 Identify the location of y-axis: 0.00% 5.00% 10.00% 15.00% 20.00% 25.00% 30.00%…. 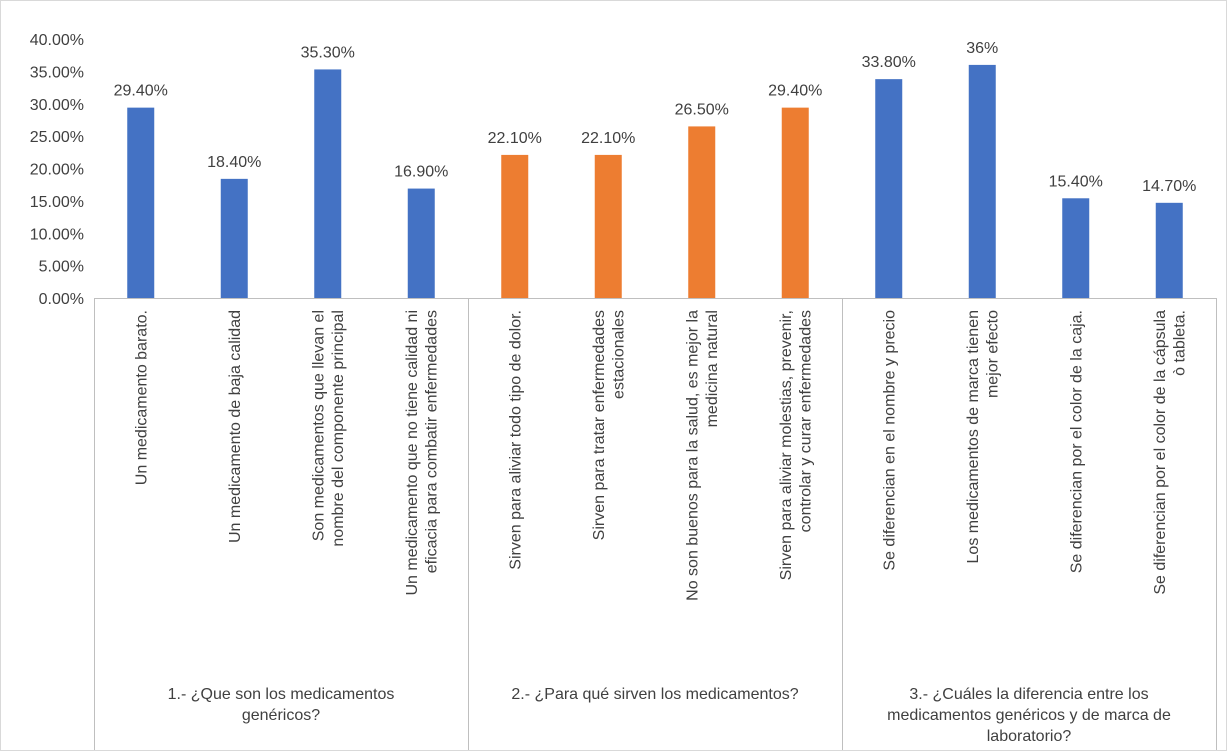
(57, 170).